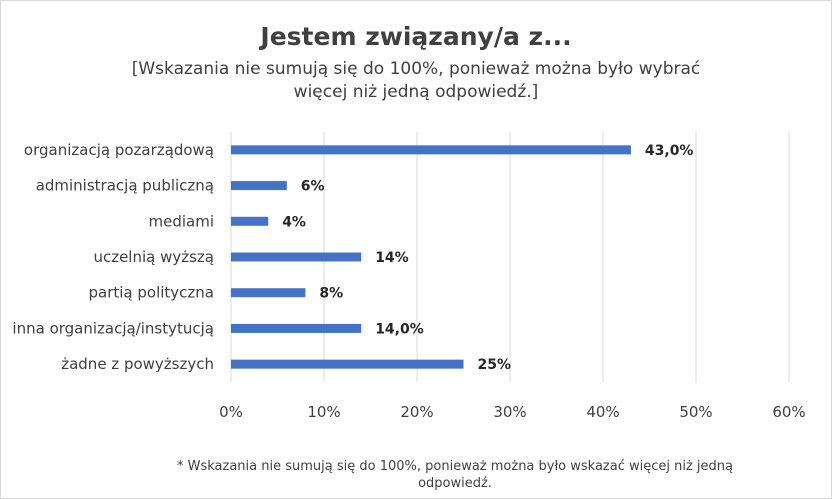  I want to click on x-tick-label: 40%, so click(602, 412).